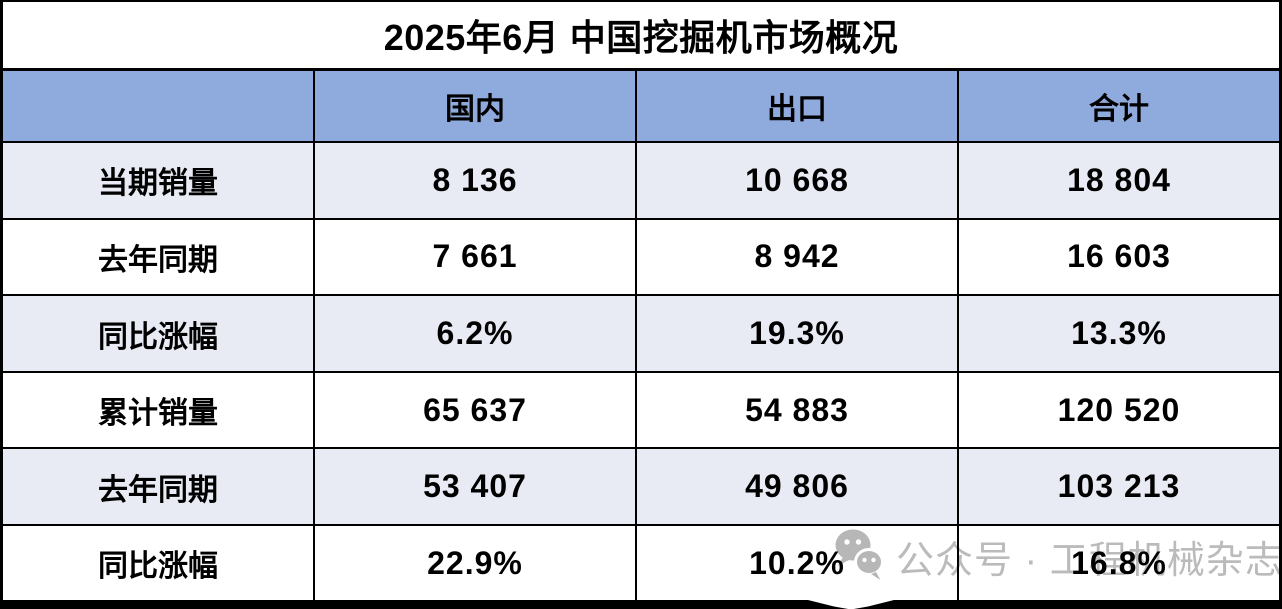 The image size is (1282, 609). I want to click on table-row: 去年同期 53 407 49 806 103 213, so click(641, 487).